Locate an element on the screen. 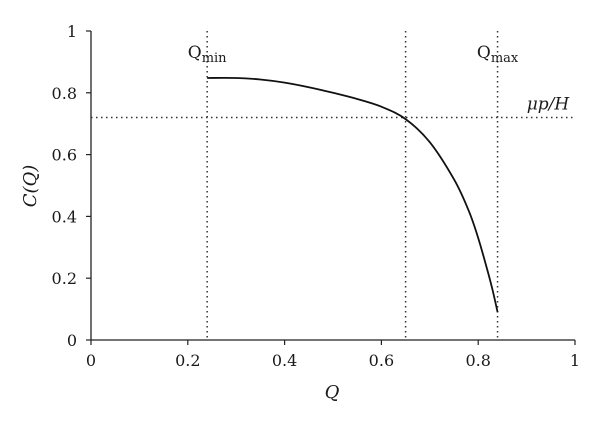 This screenshot has height=423, width=600. x-axis-label: Q is located at coordinates (332, 392).